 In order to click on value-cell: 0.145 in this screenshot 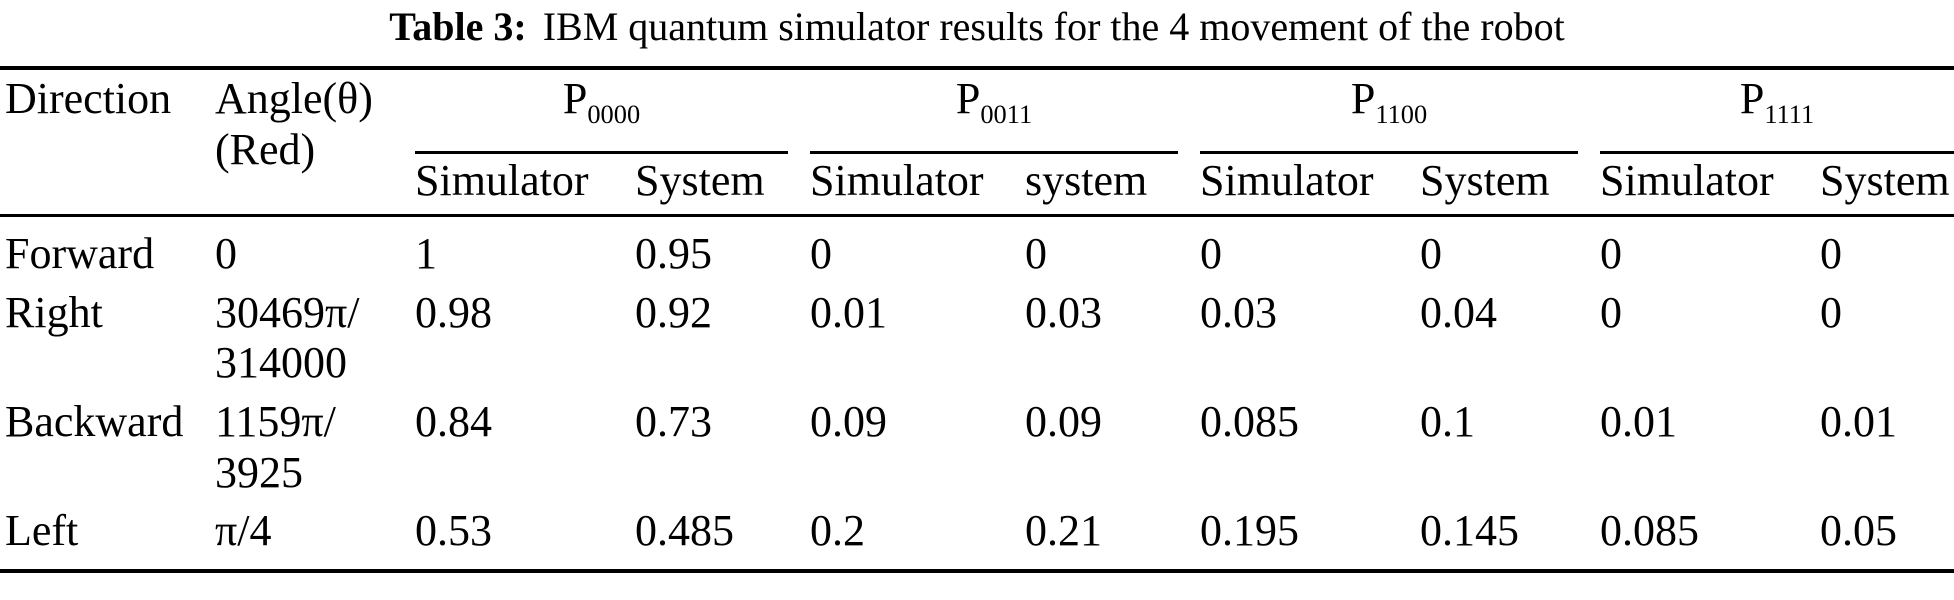, I will do `click(1470, 531)`.